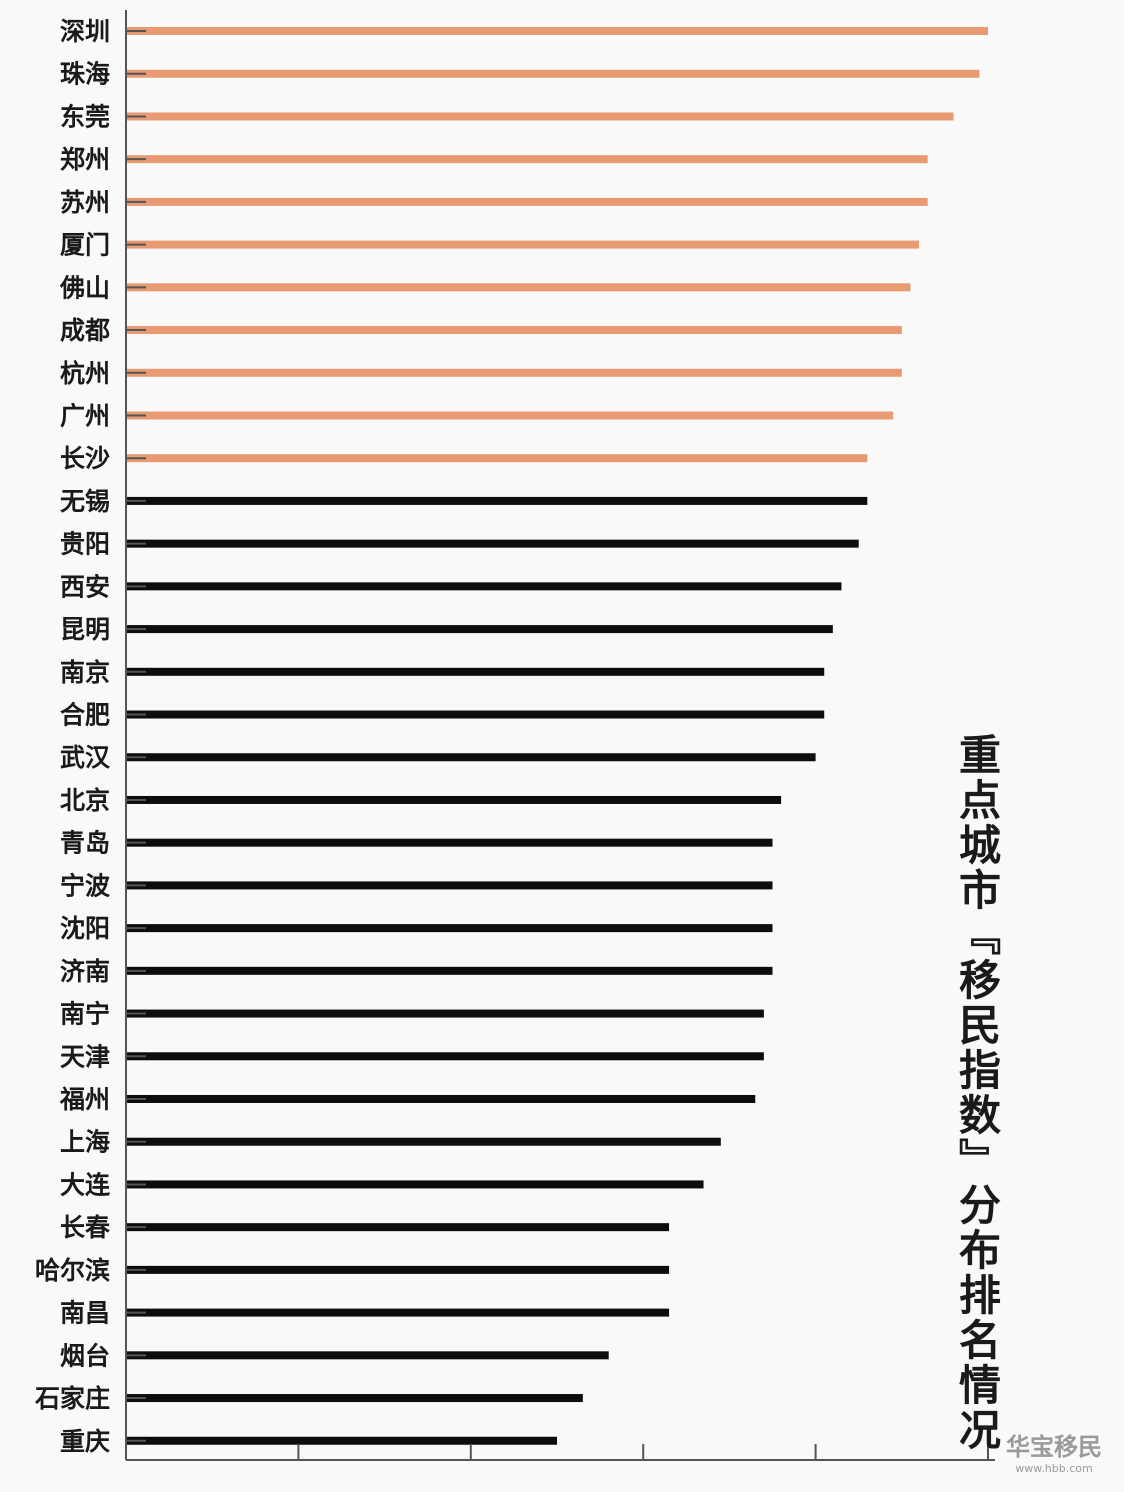  Describe the element at coordinates (523, 244) in the screenshot. I see `bar-厦门` at that location.